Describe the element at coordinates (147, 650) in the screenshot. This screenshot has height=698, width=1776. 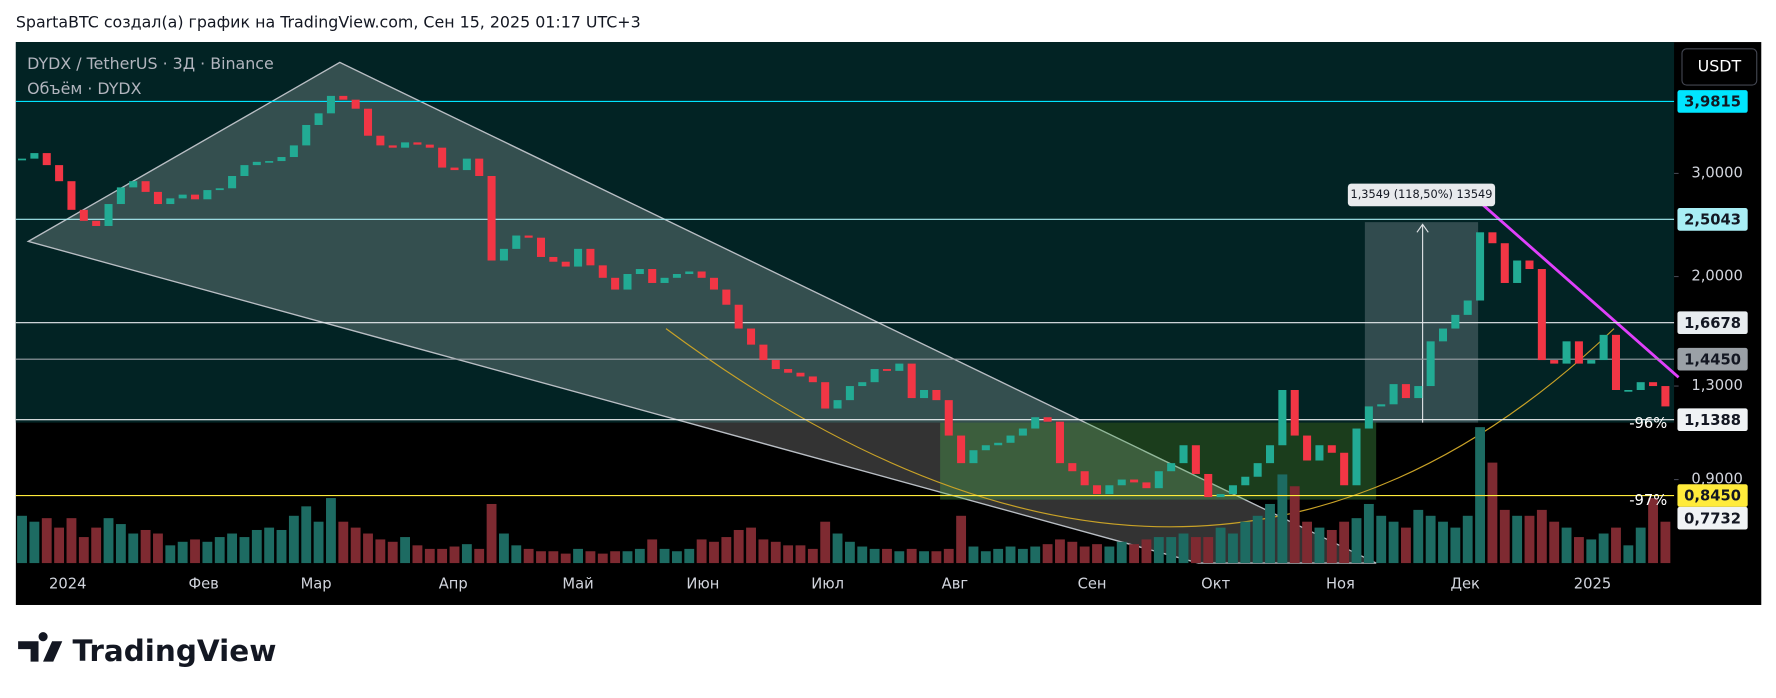
I see `logo: TradingView` at that location.